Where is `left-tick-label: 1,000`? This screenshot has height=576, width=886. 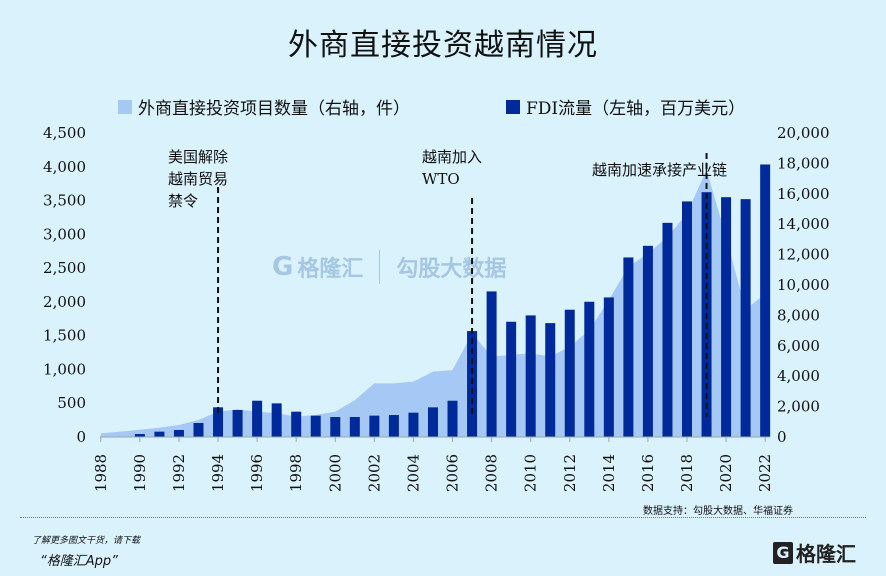 left-tick-label: 1,000 is located at coordinates (64, 369).